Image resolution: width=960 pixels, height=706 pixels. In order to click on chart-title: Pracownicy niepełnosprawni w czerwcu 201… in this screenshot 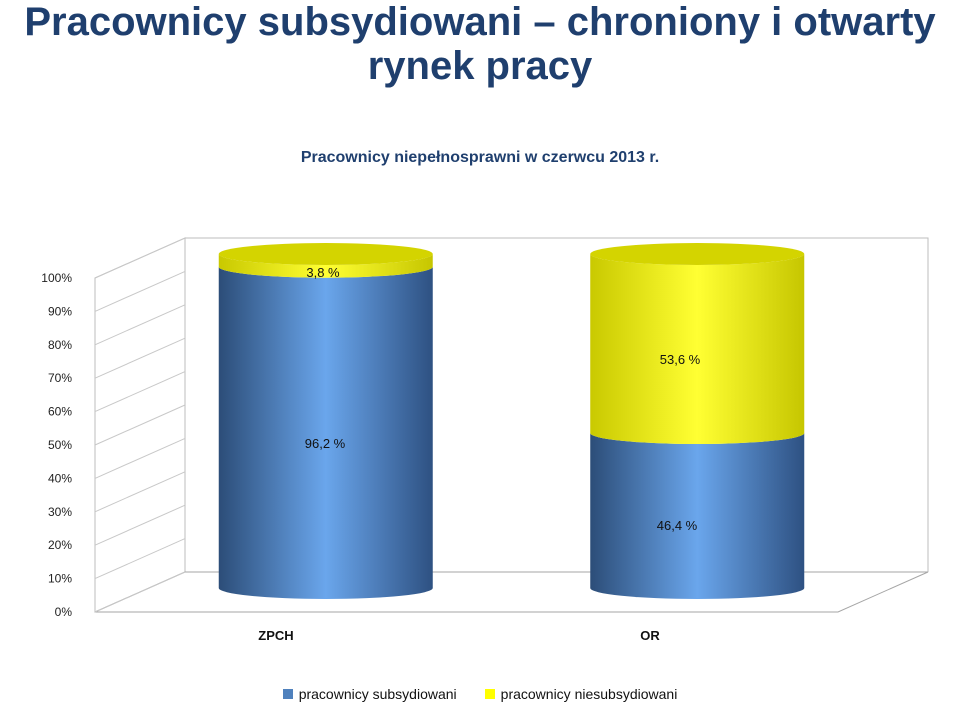, I will do `click(480, 157)`.